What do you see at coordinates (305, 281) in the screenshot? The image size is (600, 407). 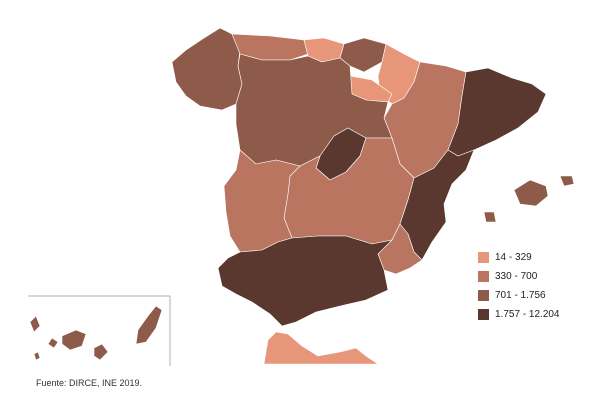 I see `region-andalucia` at bounding box center [305, 281].